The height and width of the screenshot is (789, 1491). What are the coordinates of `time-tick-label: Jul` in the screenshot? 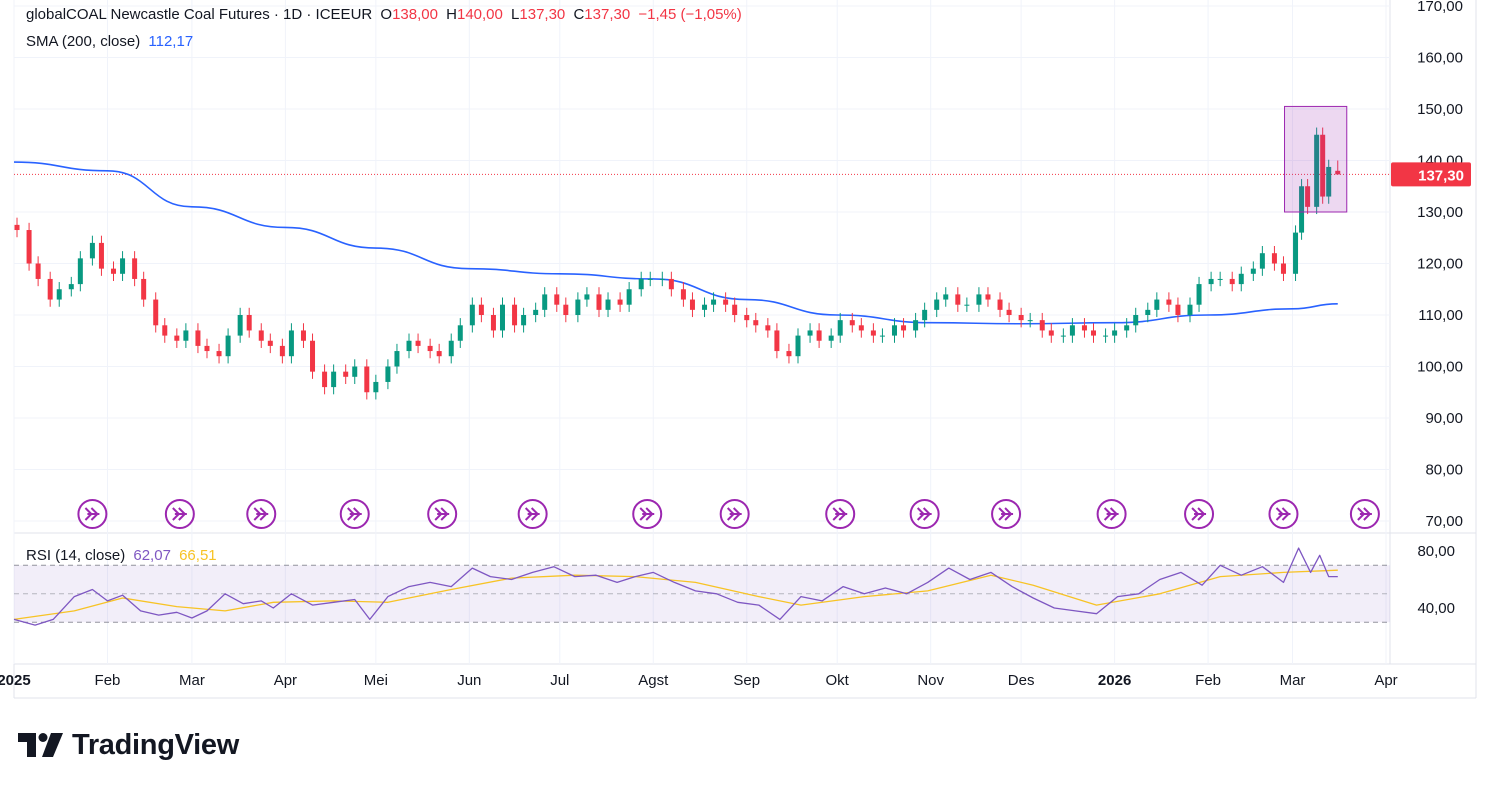 It's located at (559, 680).